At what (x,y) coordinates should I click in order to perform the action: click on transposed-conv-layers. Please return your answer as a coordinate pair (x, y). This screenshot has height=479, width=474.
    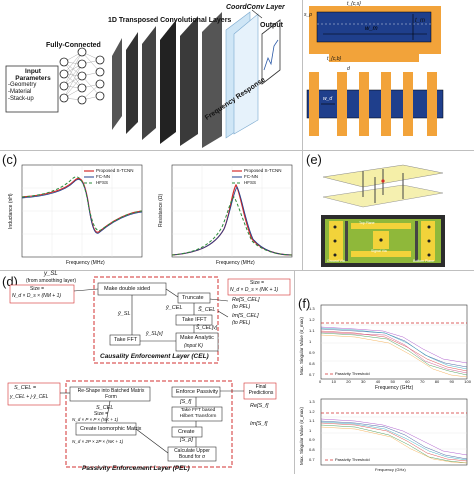
    Looking at the image, I should click on (167, 80).